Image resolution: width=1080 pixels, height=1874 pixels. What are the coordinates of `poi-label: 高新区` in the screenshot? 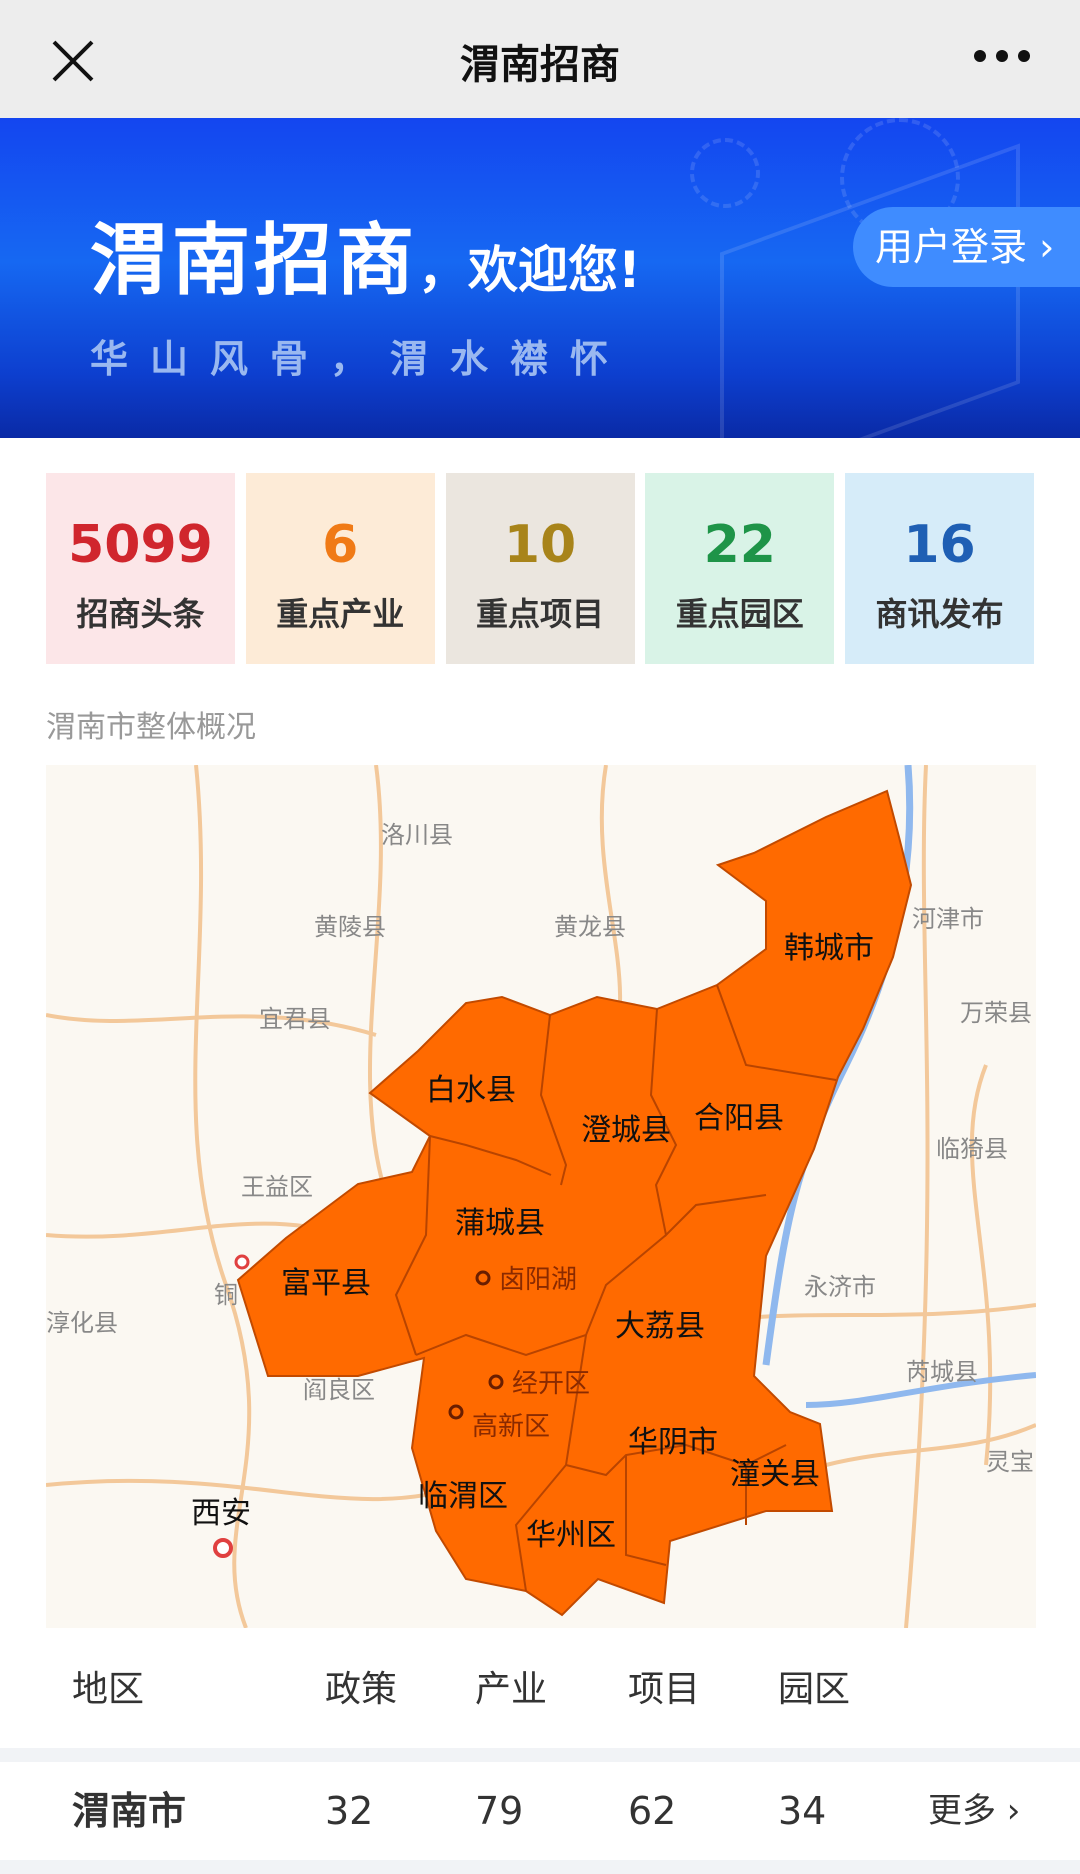 It's located at (511, 1427).